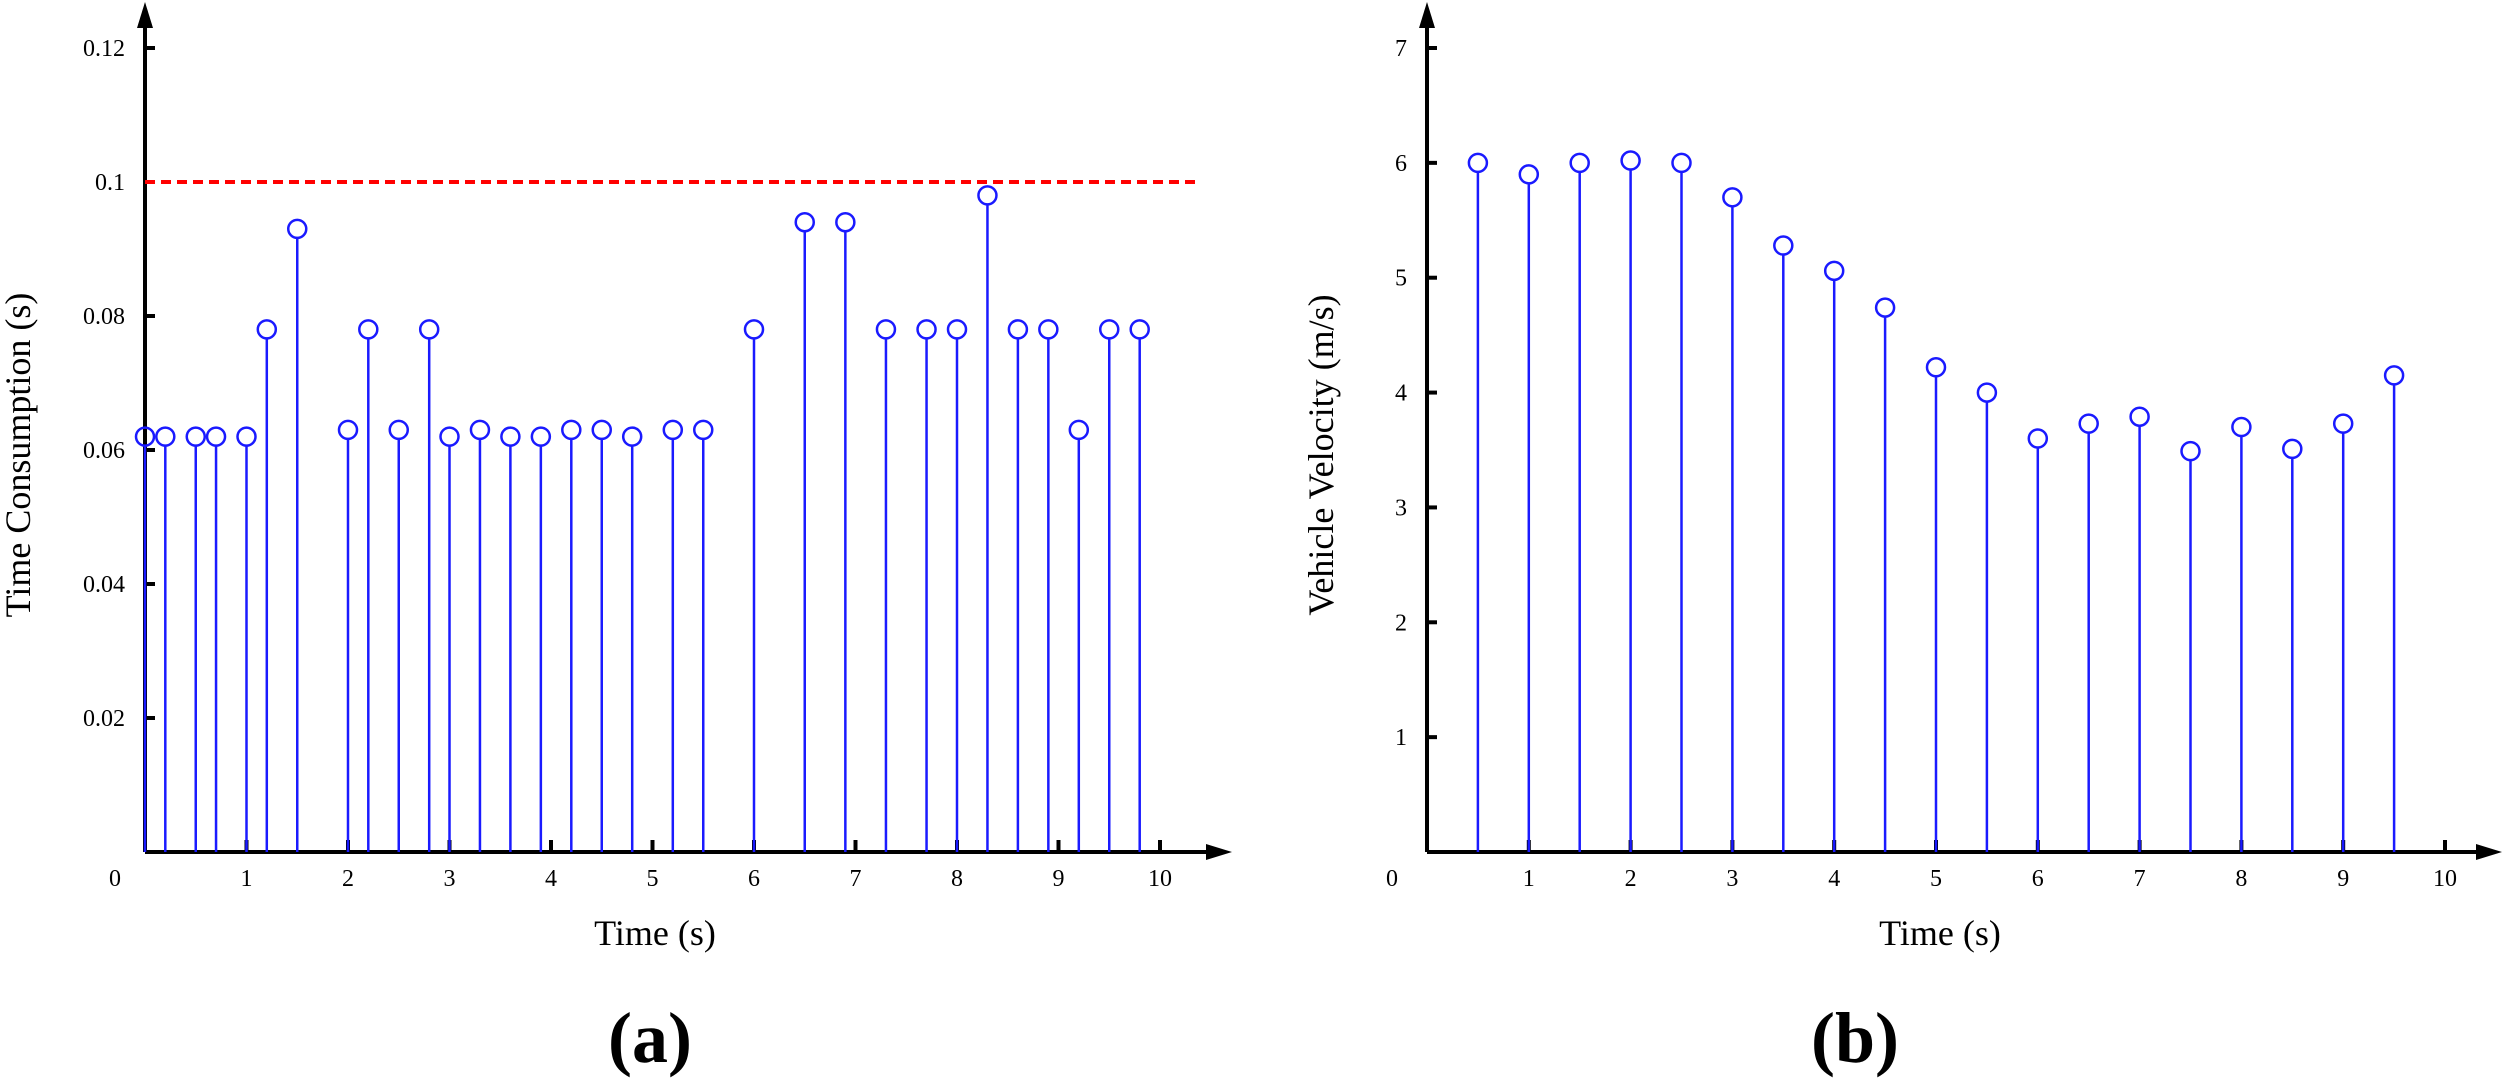  I want to click on y-axis-title: Time Consumption (s), so click(19, 455).